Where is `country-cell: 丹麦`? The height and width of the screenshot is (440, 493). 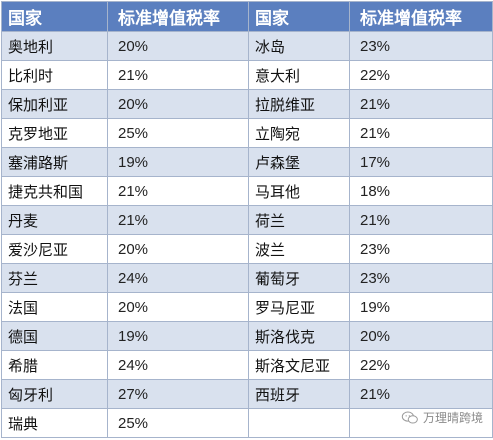 country-cell: 丹麦 is located at coordinates (54, 220).